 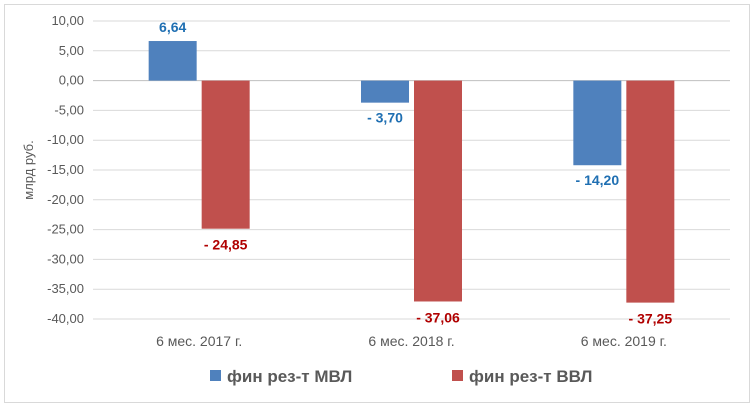 I want to click on y-tick-label: -25,00, so click(x=65, y=229).